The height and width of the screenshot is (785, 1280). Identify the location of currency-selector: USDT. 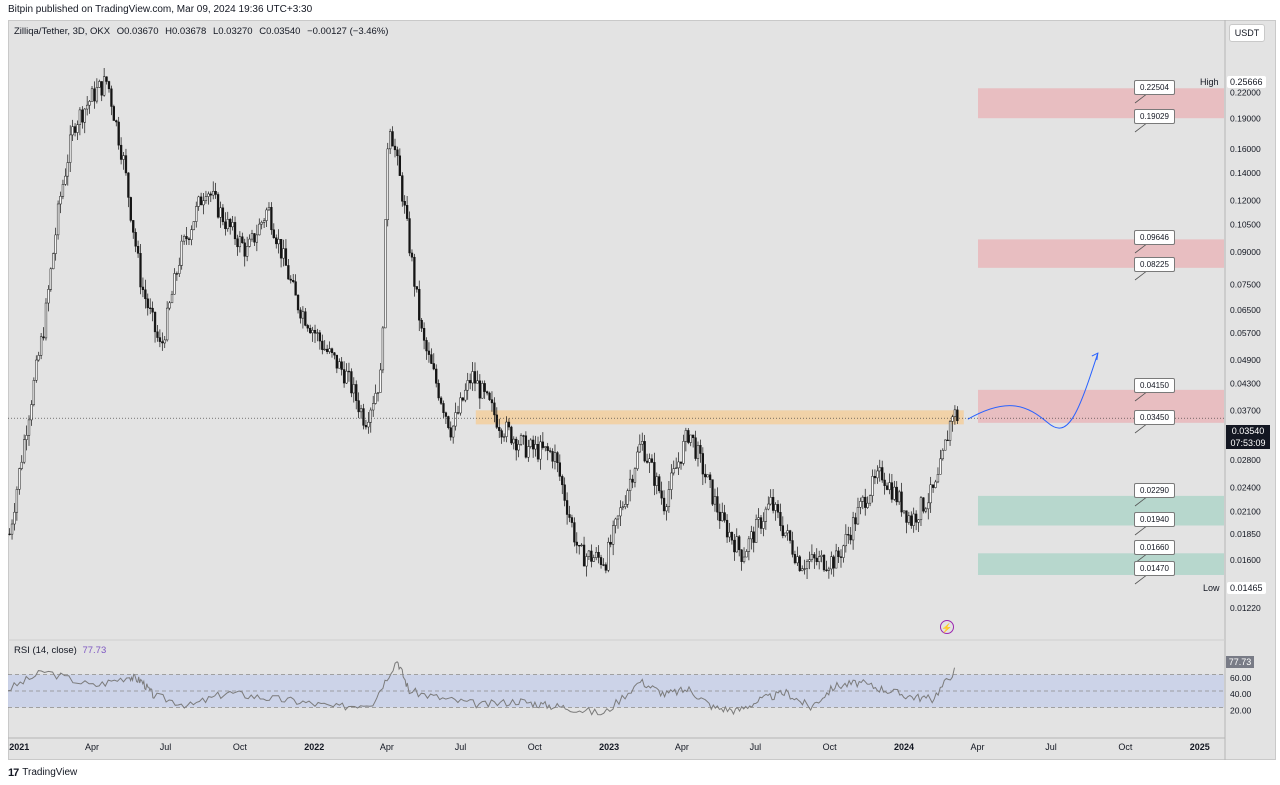
(1247, 33).